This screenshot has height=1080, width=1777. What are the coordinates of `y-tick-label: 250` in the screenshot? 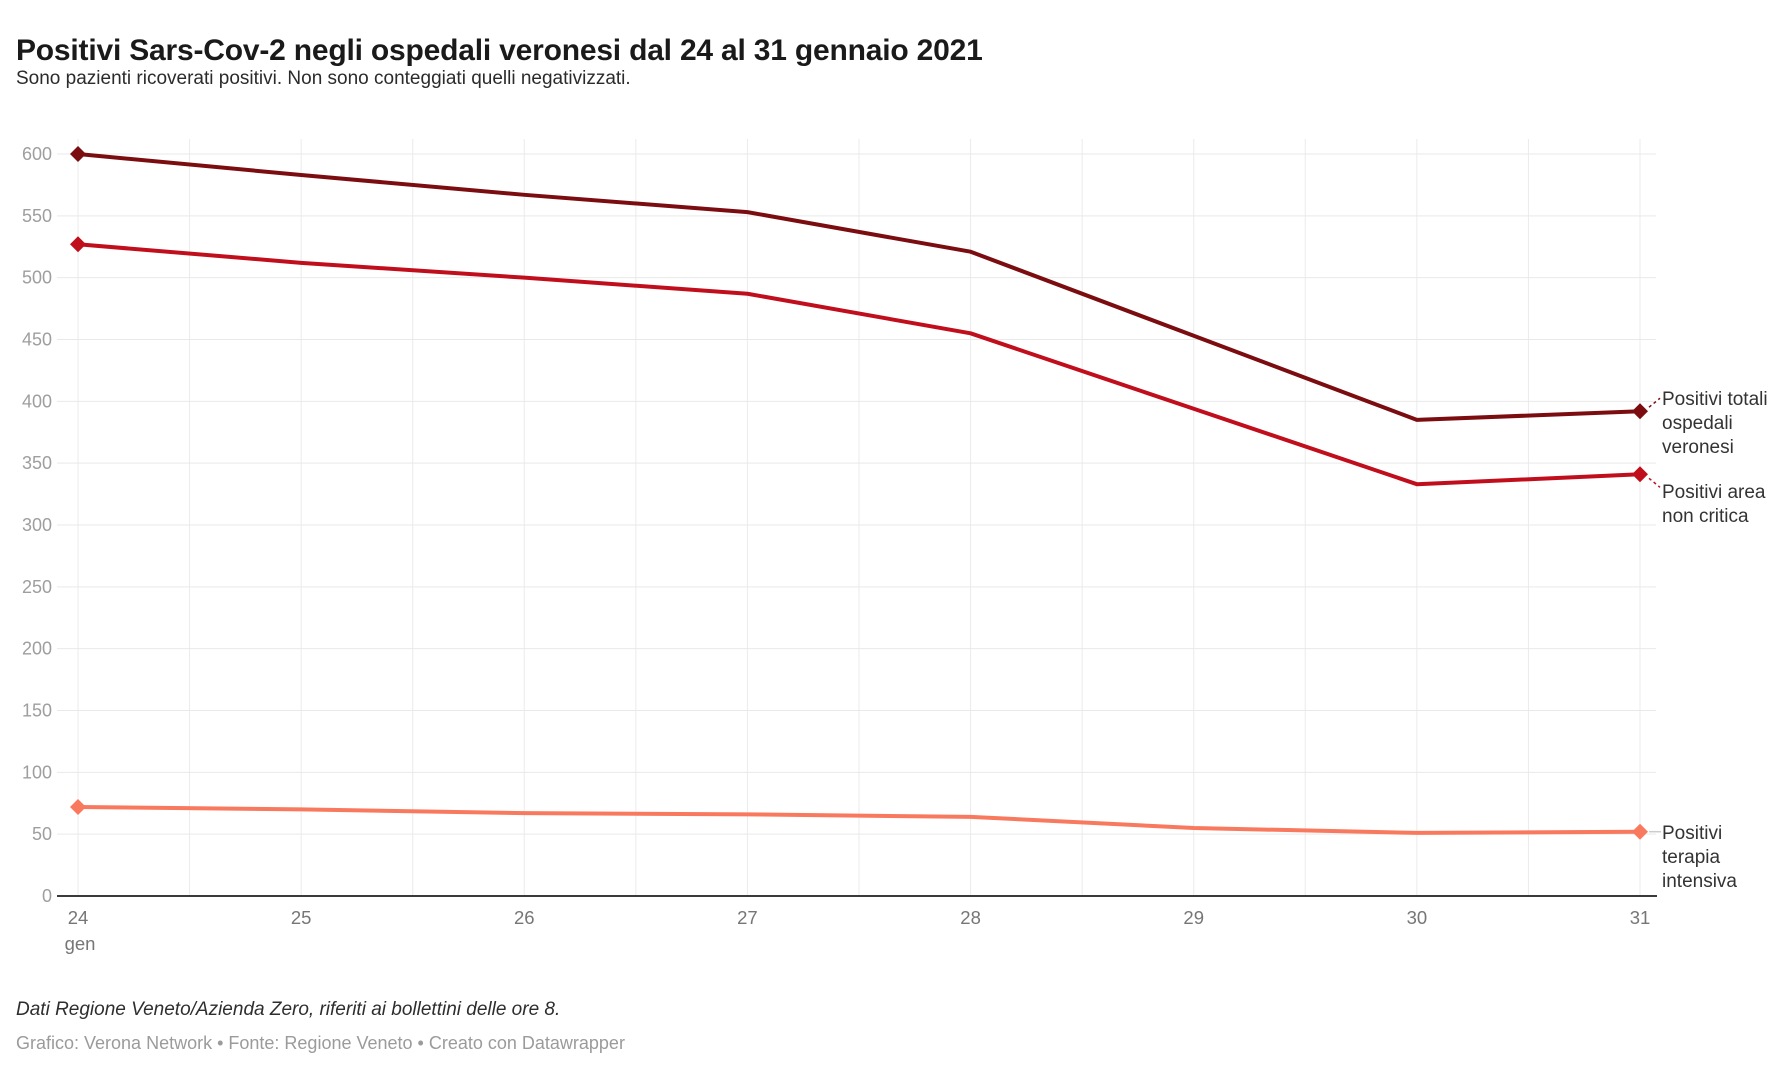 It's located at (37, 587).